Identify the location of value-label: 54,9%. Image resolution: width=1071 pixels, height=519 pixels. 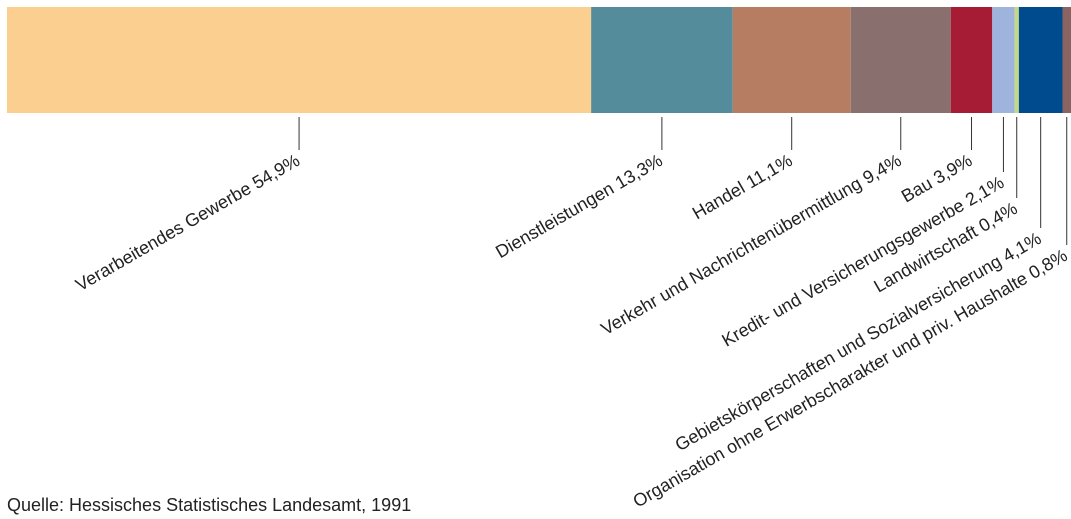
(276, 171).